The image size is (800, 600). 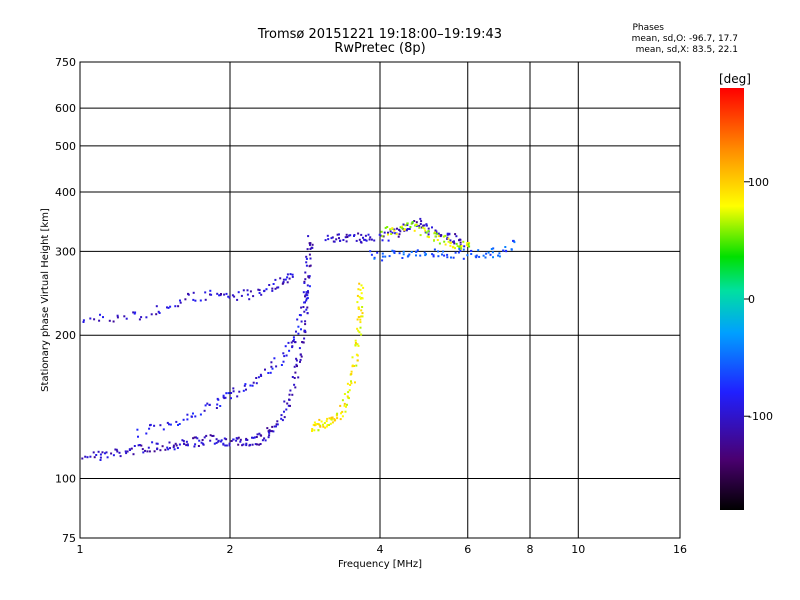 I want to click on colorbar-tick-label: 100, so click(x=758, y=182).